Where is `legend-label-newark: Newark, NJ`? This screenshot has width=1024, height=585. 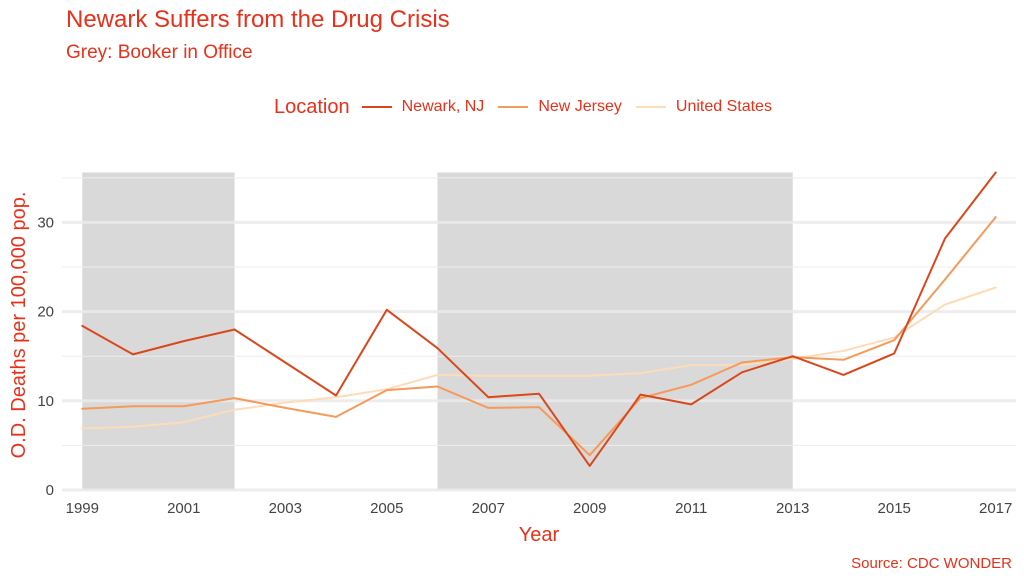 legend-label-newark: Newark, NJ is located at coordinates (443, 106).